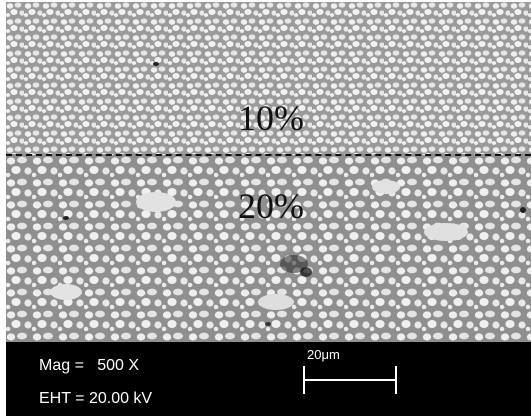 This screenshot has width=531, height=416. What do you see at coordinates (268, 155) in the screenshot?
I see `region-boundary-dashed-line` at bounding box center [268, 155].